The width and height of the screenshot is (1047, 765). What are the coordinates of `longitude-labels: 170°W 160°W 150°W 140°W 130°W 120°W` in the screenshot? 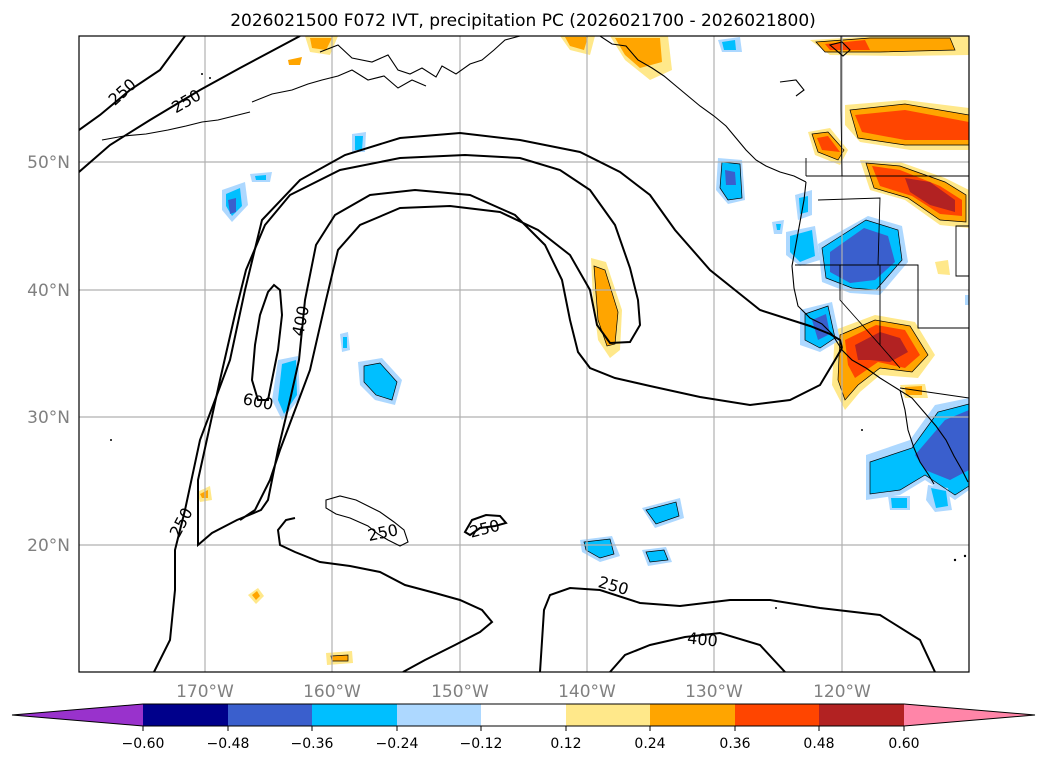 It's located at (523, 692).